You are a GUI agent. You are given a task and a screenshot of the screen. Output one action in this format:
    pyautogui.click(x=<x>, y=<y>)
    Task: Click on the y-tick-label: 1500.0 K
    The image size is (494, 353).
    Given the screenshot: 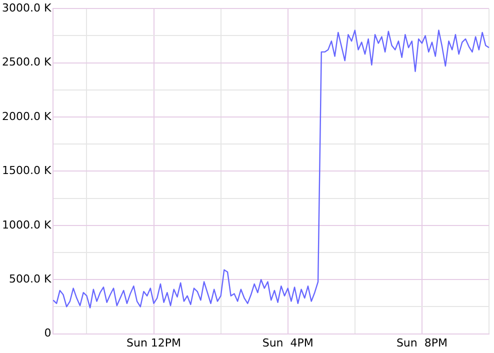 What is the action you would take?
    pyautogui.click(x=27, y=171)
    